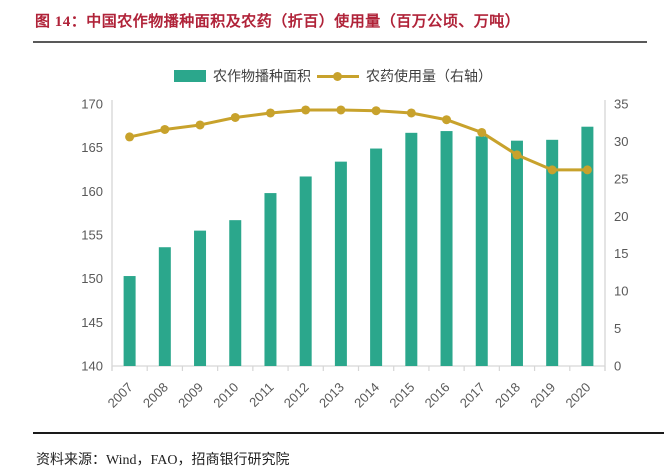  Describe the element at coordinates (165, 129) in the screenshot. I see `line-point-2008` at that location.